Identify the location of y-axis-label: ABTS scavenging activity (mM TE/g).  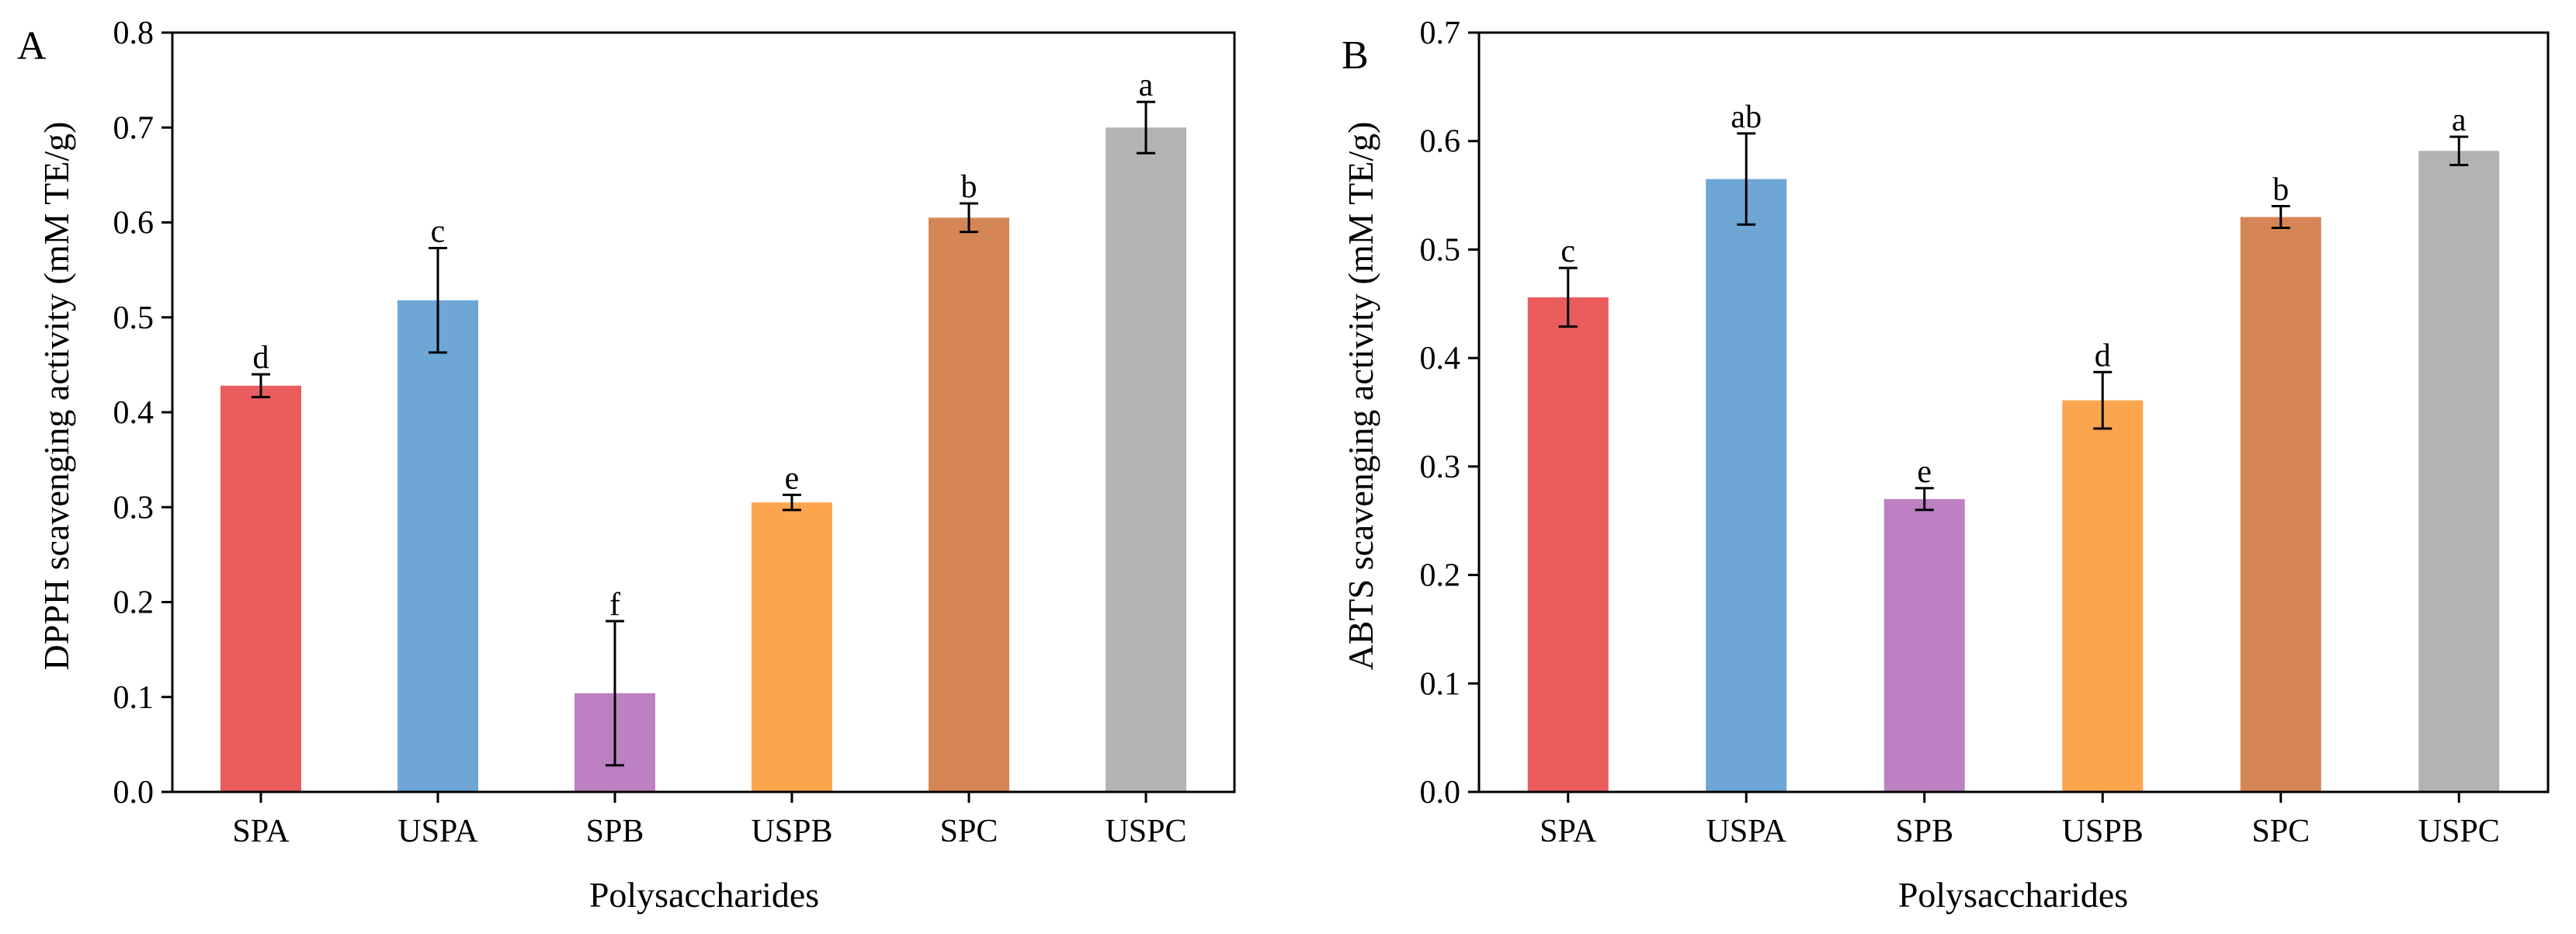
(1360, 396).